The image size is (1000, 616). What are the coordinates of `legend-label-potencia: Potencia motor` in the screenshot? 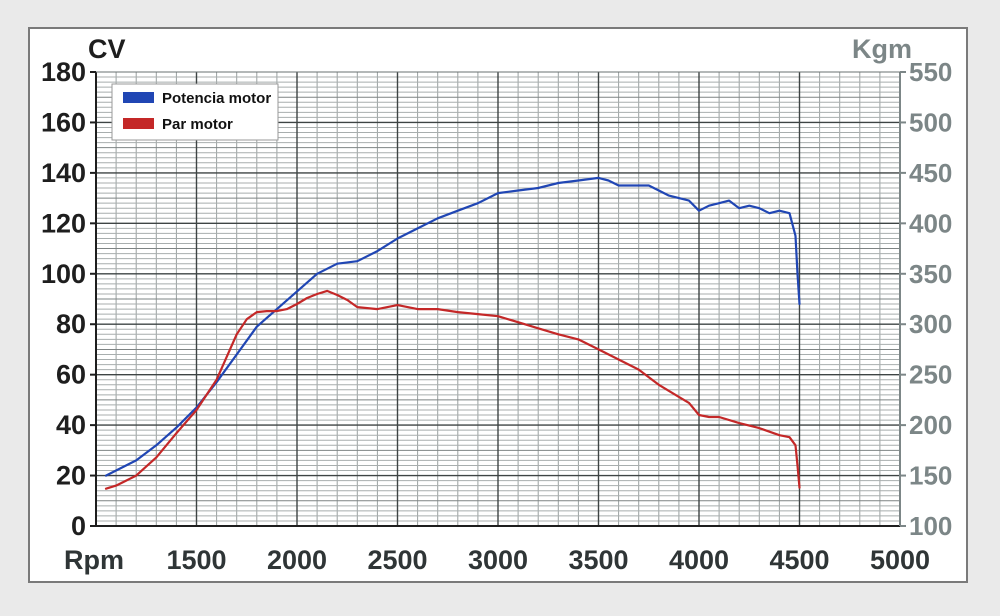 It's located at (216, 98).